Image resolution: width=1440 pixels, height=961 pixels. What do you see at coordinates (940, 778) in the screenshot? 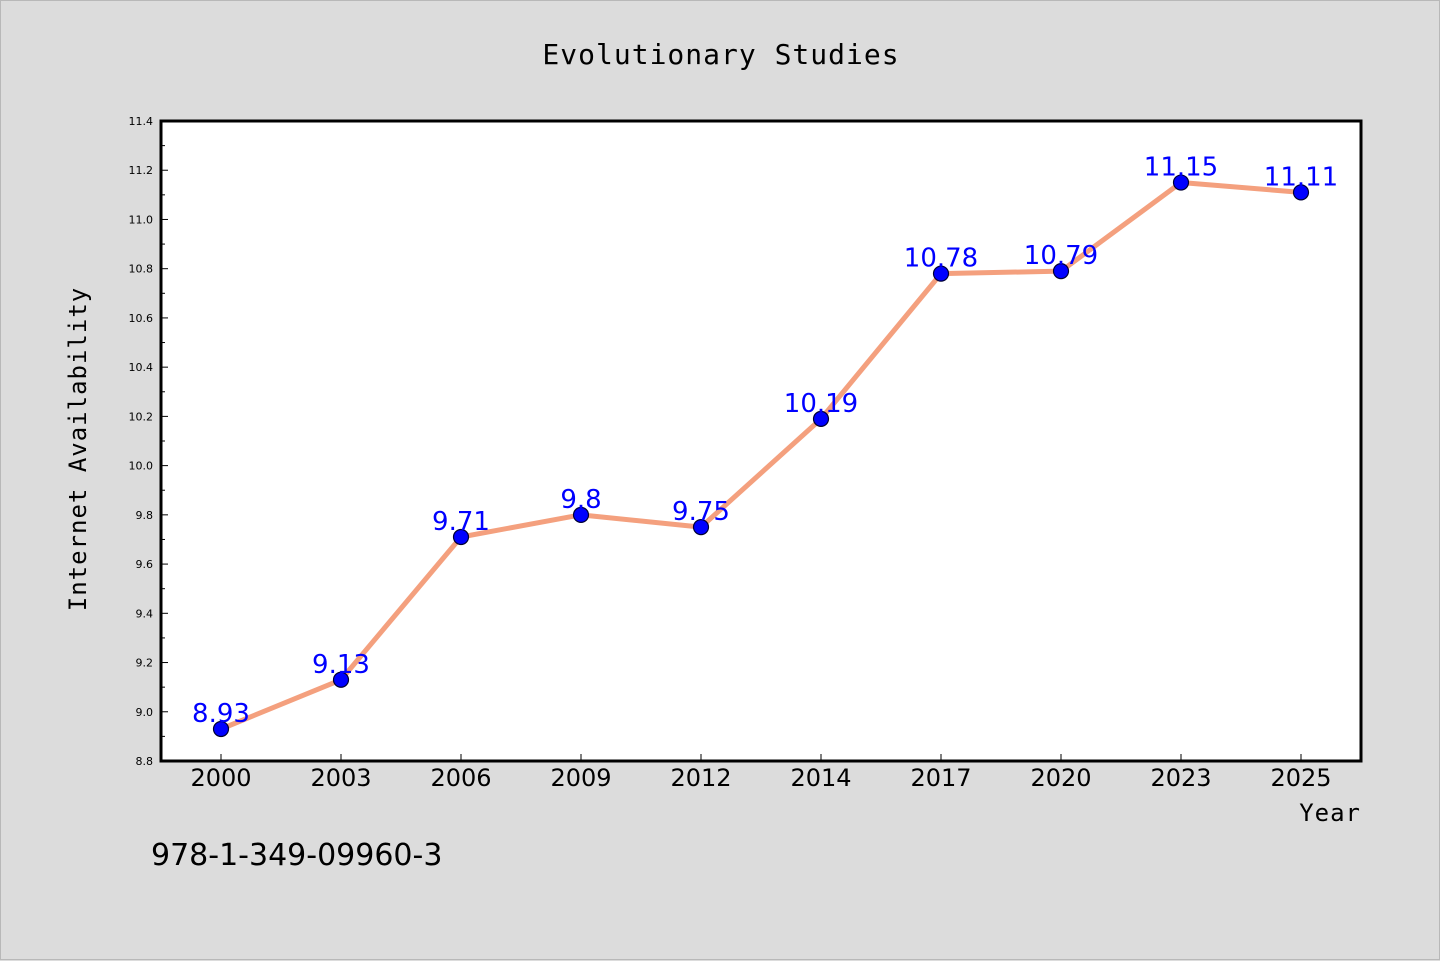
I see `x-tick-label: 2017` at bounding box center [940, 778].